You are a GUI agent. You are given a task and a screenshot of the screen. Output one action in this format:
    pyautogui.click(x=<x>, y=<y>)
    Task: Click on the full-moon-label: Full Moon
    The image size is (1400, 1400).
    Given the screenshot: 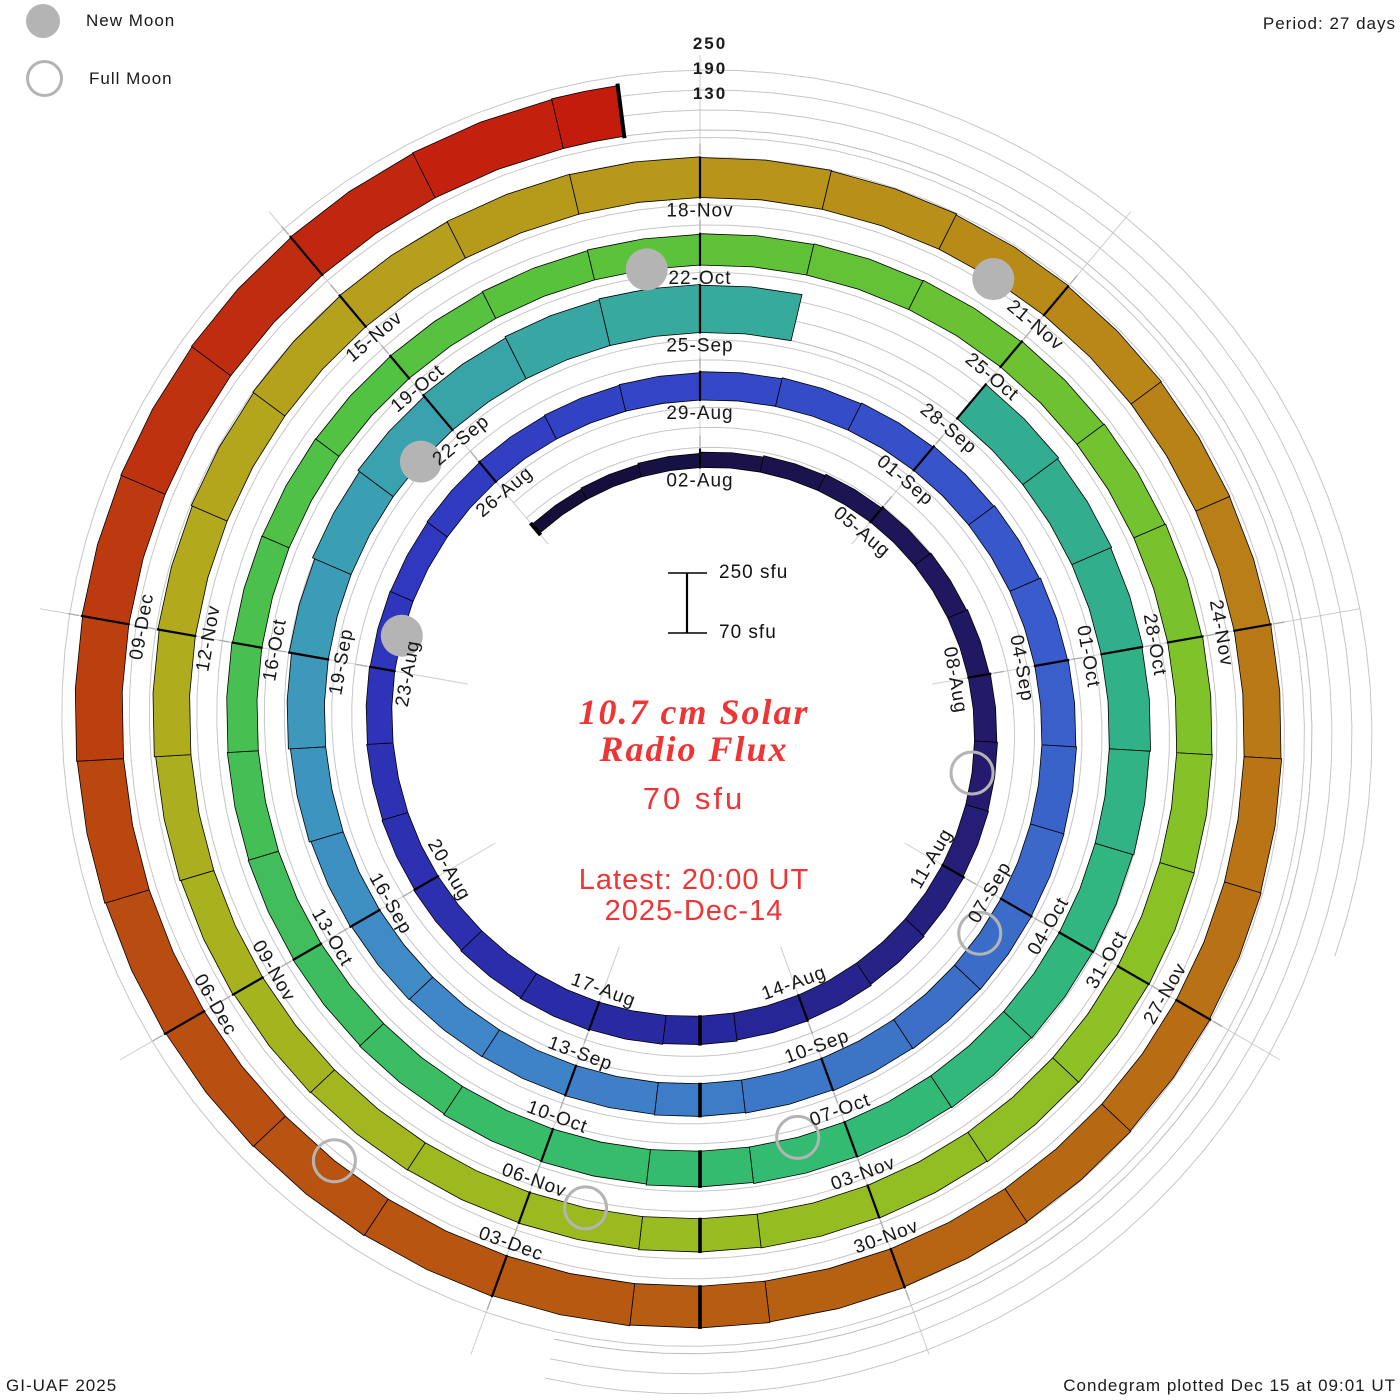 What is the action you would take?
    pyautogui.click(x=131, y=78)
    